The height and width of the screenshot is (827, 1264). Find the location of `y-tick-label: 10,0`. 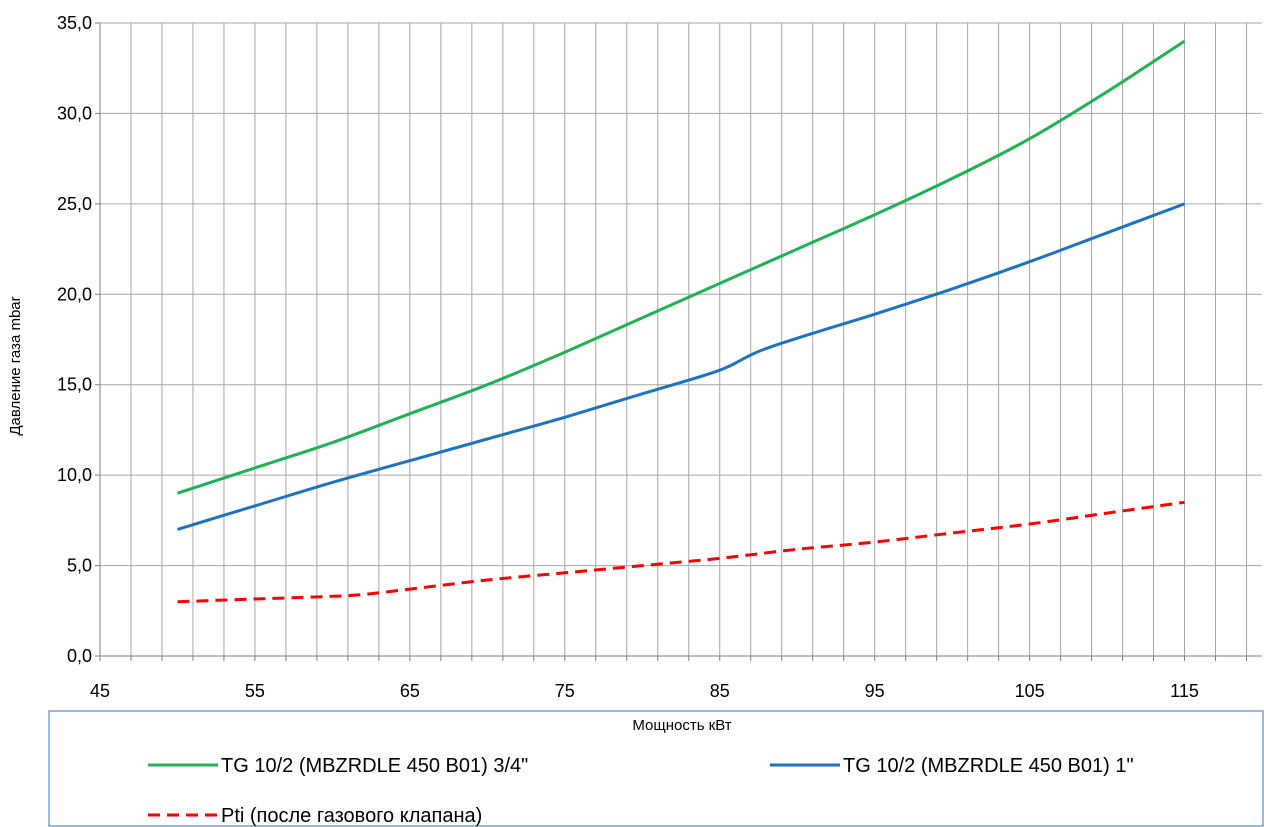

y-tick-label: 10,0 is located at coordinates (74, 475).